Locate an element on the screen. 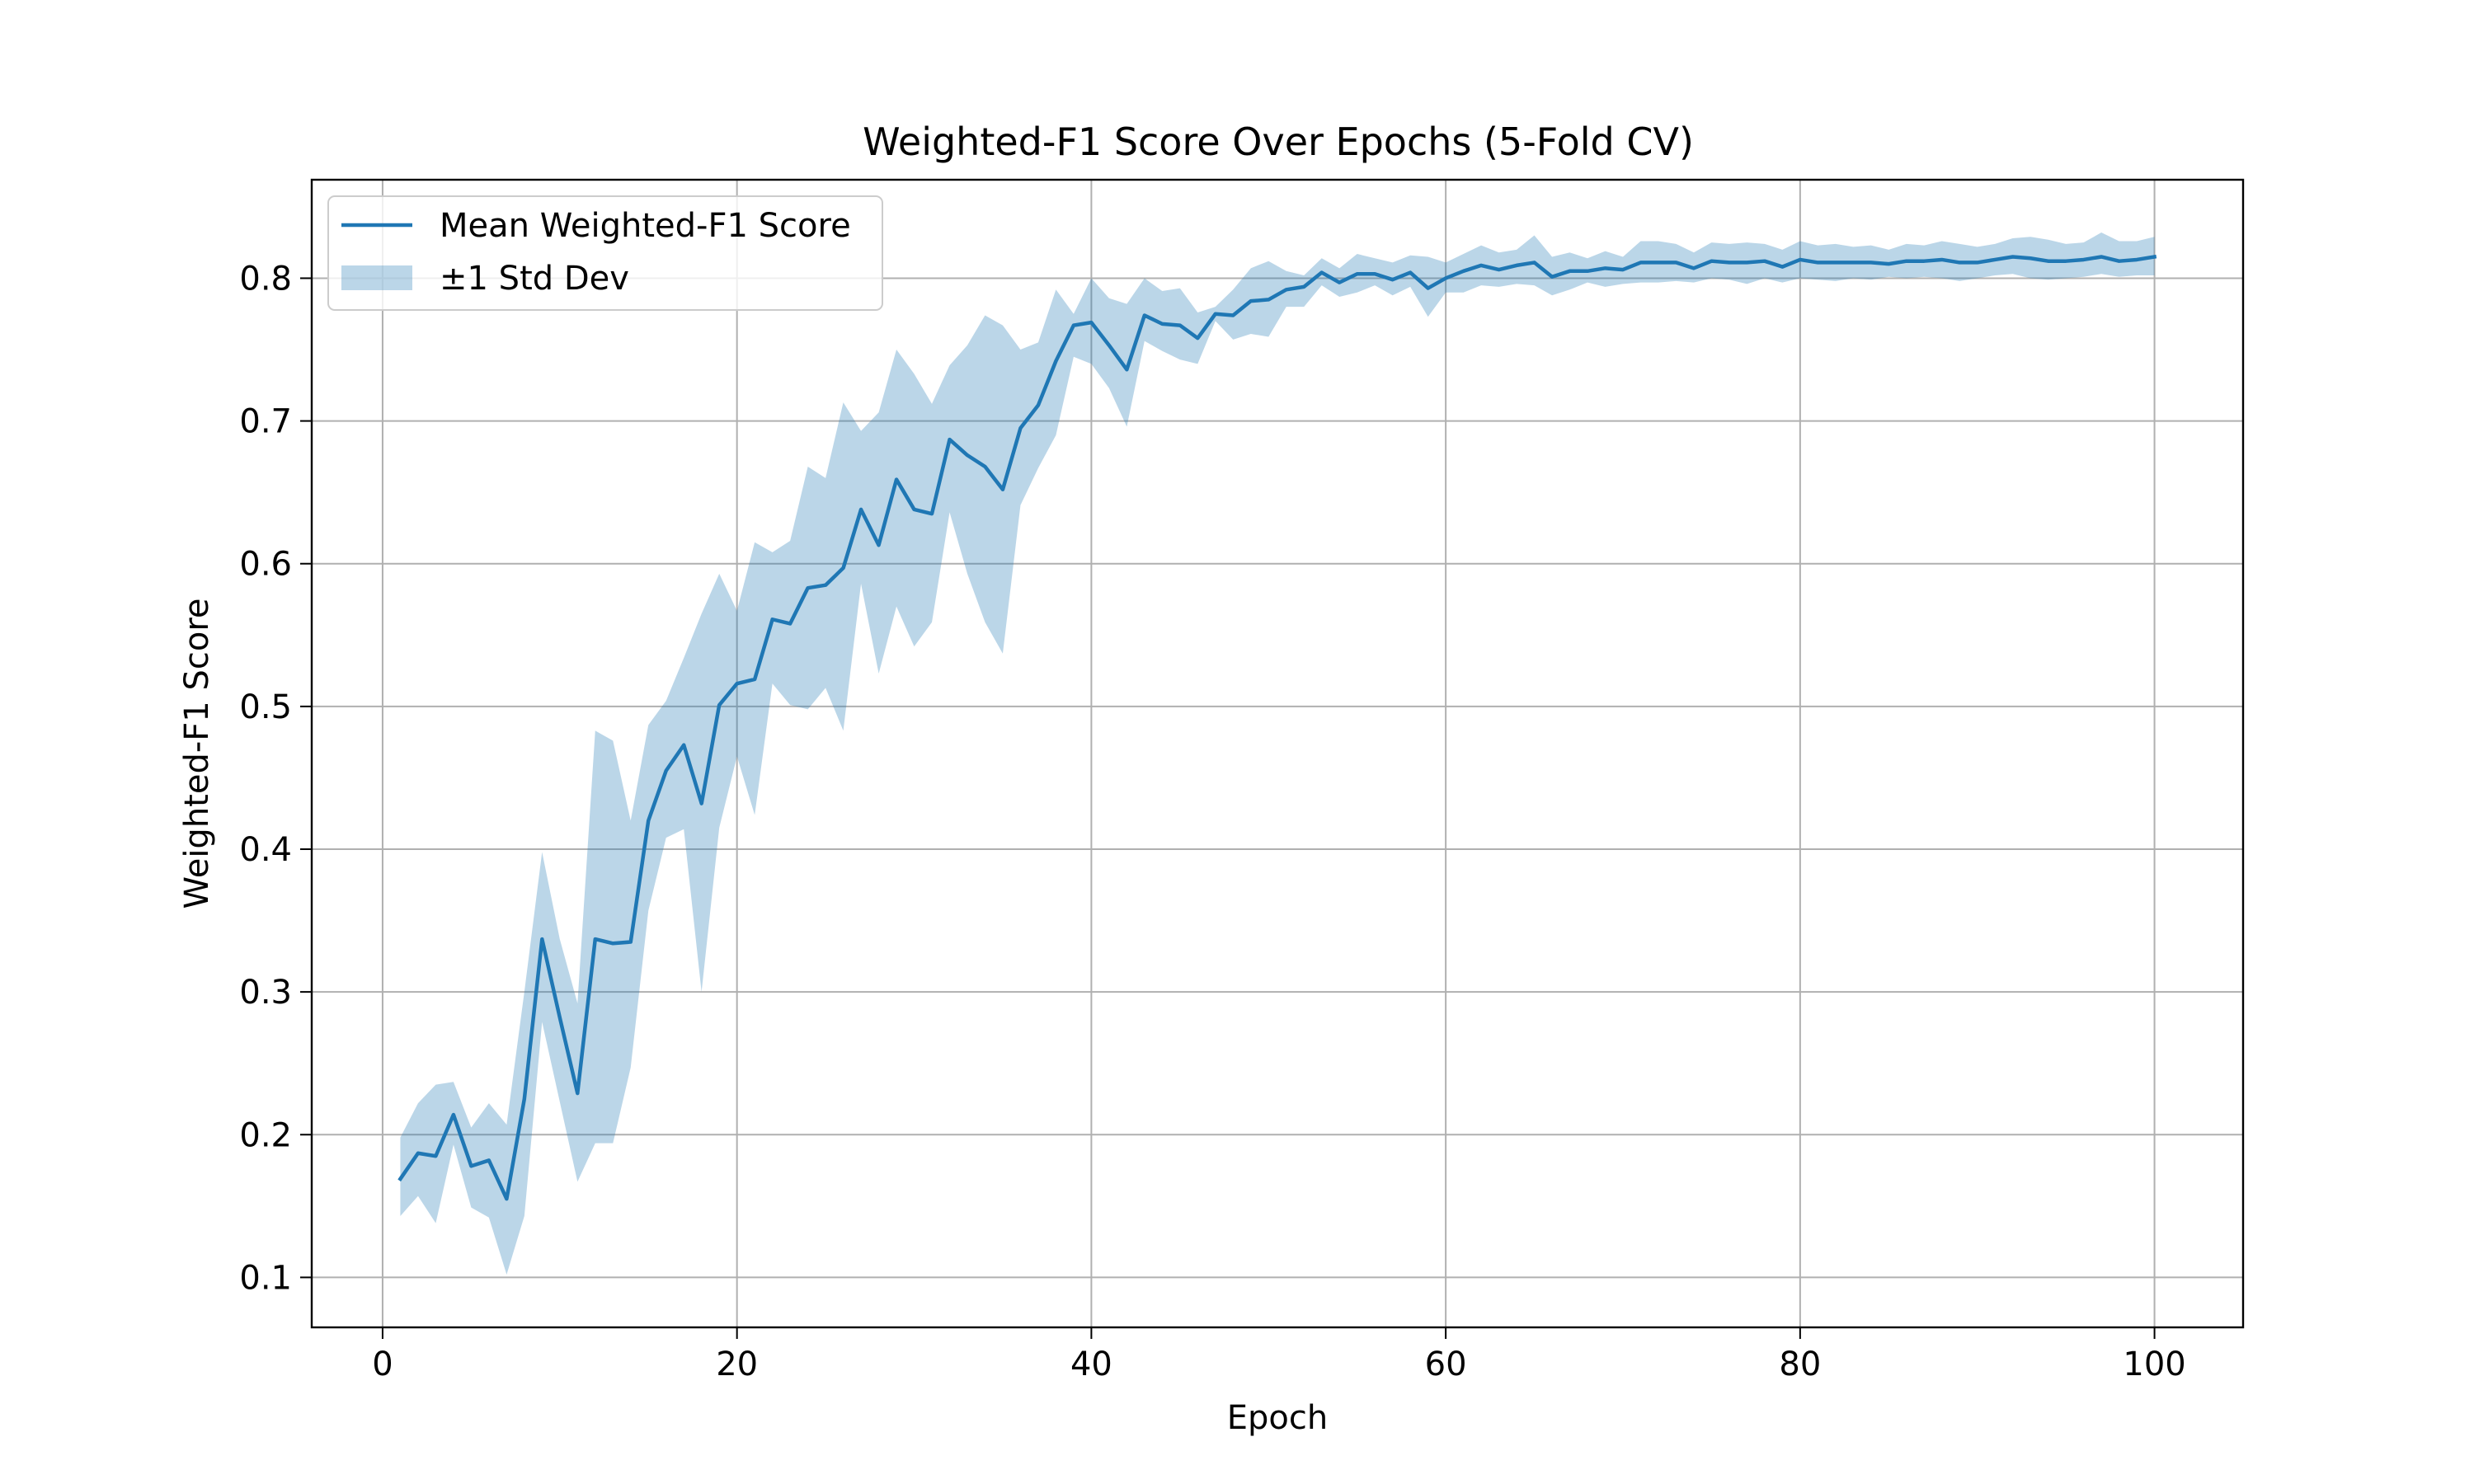 Image resolution: width=2474 pixels, height=1484 pixels. y-axis-label: Weighted-F1 Score is located at coordinates (197, 754).